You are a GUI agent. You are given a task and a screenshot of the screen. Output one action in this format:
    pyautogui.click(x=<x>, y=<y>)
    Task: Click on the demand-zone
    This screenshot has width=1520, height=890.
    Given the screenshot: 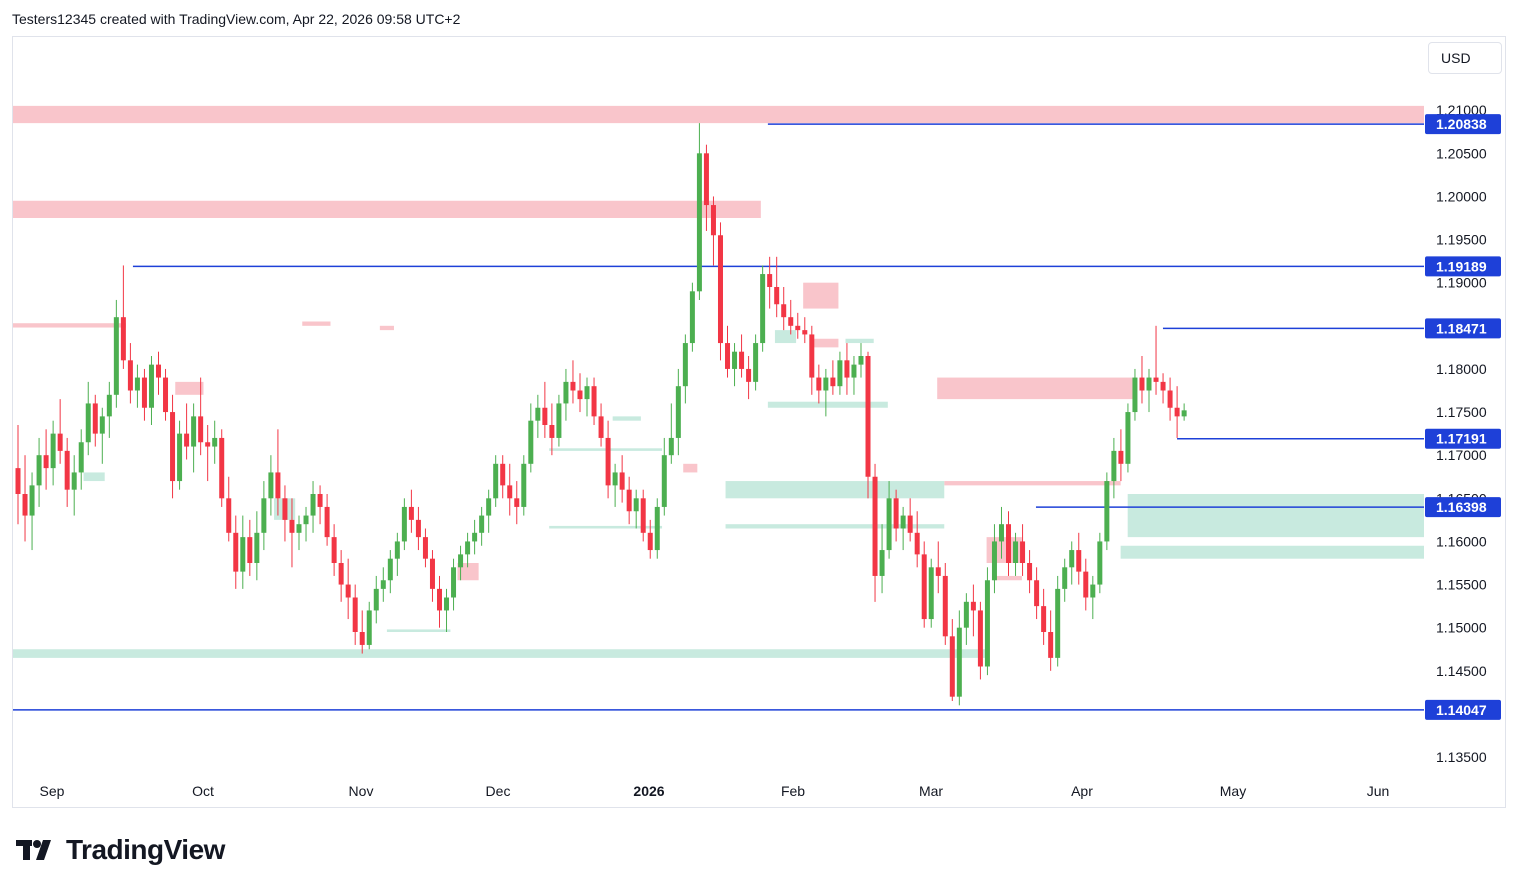 What is the action you would take?
    pyautogui.click(x=418, y=630)
    